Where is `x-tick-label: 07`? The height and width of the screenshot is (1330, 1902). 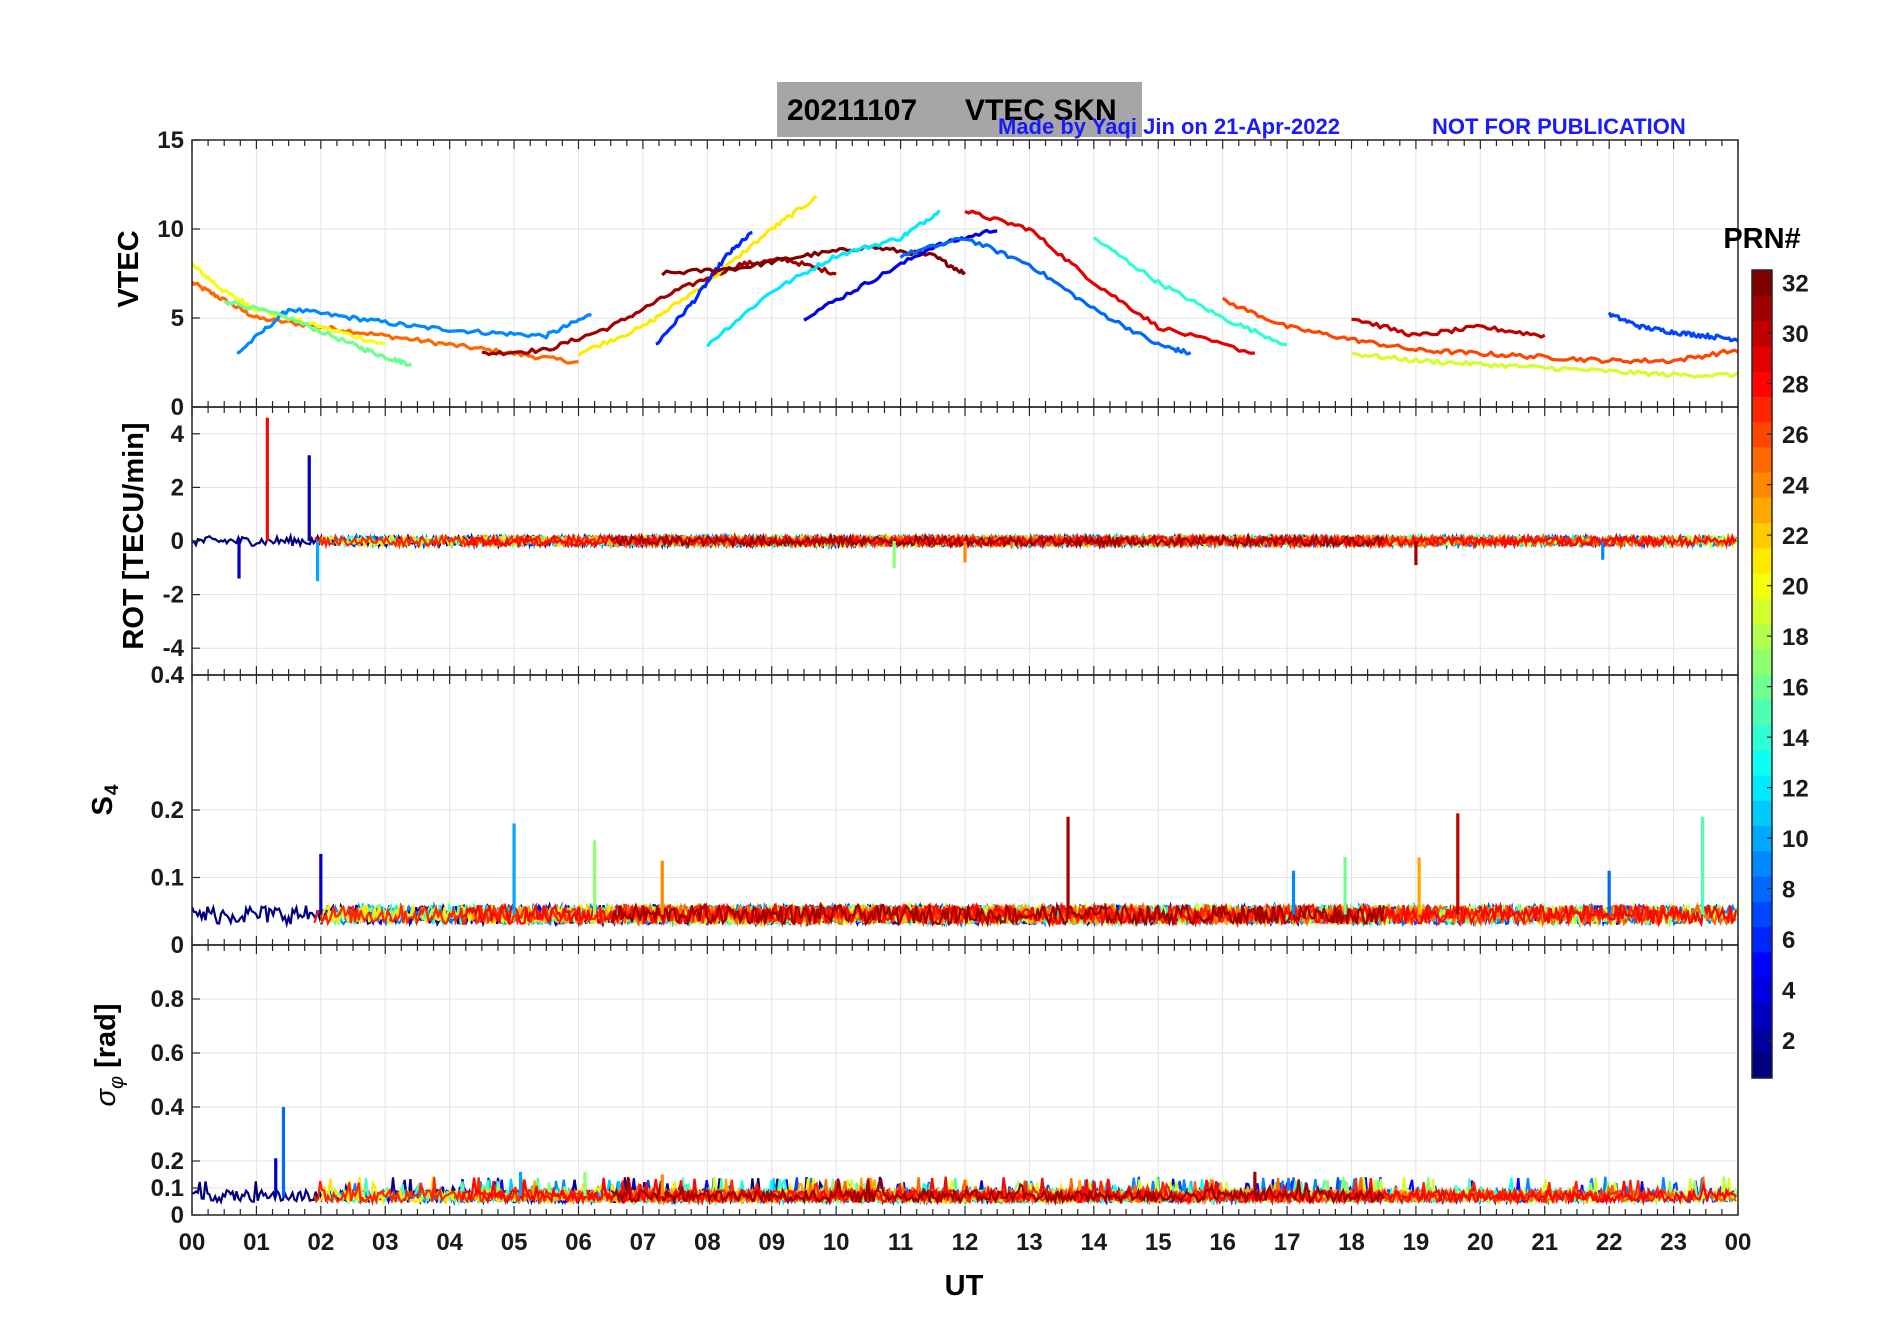
x-tick-label: 07 is located at coordinates (643, 1242).